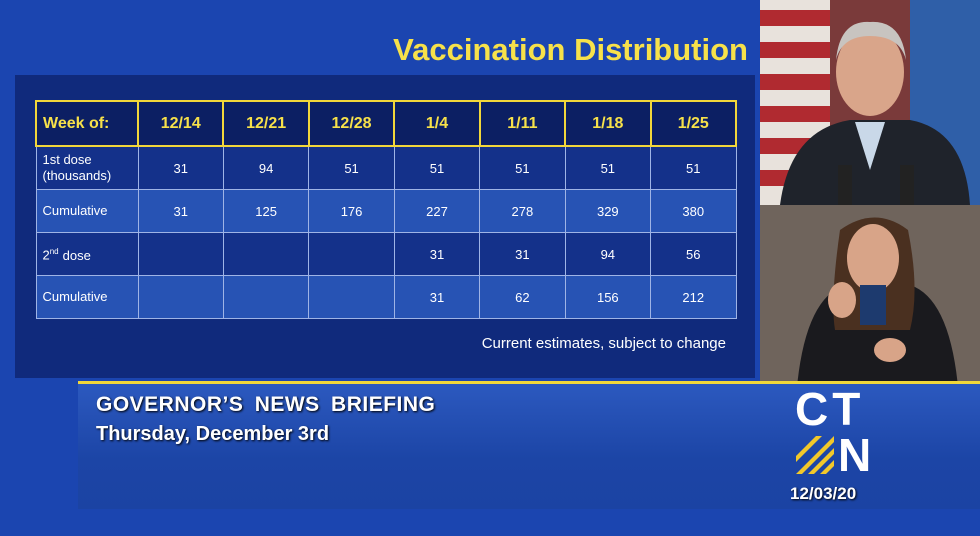  What do you see at coordinates (693, 297) in the screenshot?
I see `value-cell: 212` at bounding box center [693, 297].